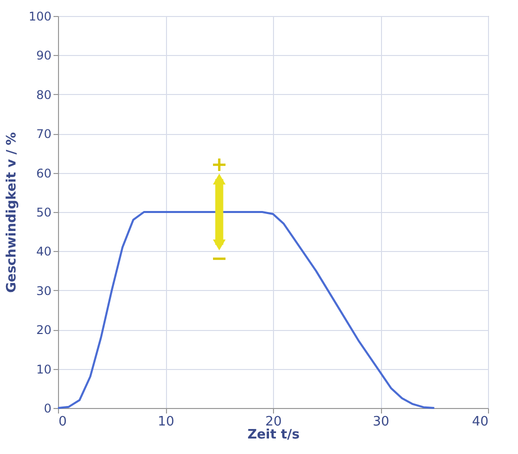  Describe the element at coordinates (273, 422) in the screenshot. I see `x-tick-label: 20` at that location.